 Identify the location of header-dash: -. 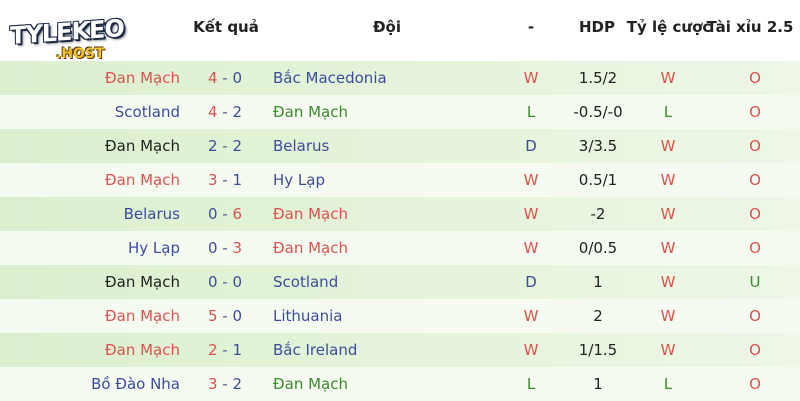
(531, 27).